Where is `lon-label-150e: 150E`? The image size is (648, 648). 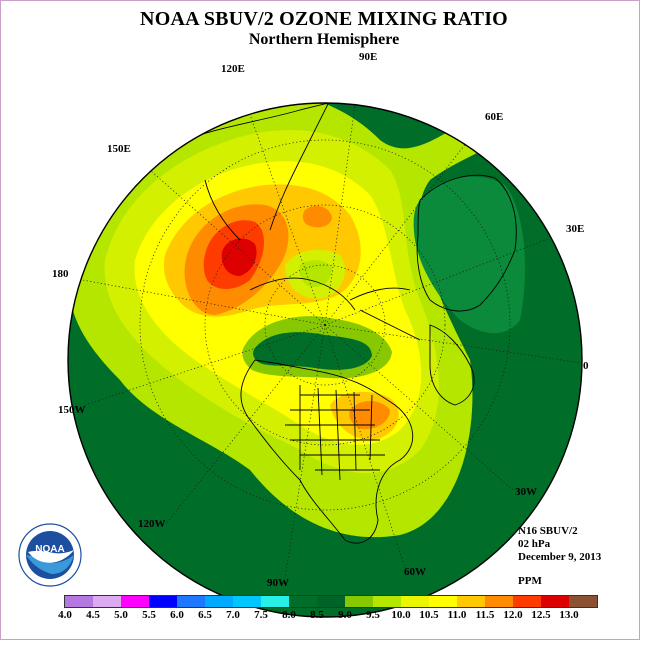
lon-label-150e: 150E is located at coordinates (119, 149).